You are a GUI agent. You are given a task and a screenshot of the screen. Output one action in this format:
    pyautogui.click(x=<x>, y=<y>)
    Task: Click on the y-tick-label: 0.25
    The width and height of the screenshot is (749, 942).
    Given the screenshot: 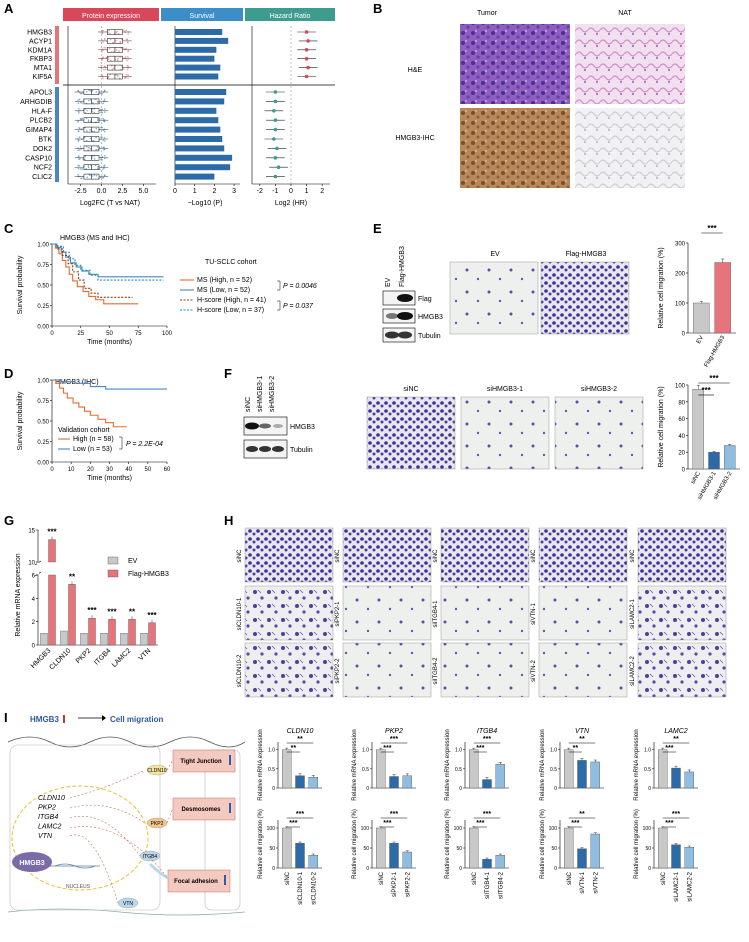 What is the action you would take?
    pyautogui.click(x=43, y=443)
    